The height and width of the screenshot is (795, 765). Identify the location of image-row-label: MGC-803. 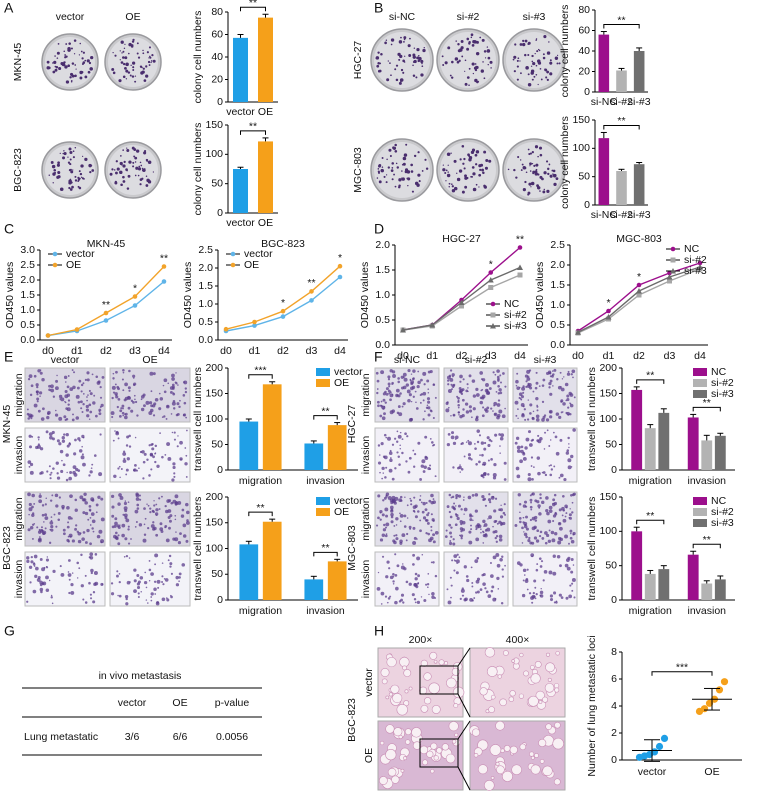
(352, 548).